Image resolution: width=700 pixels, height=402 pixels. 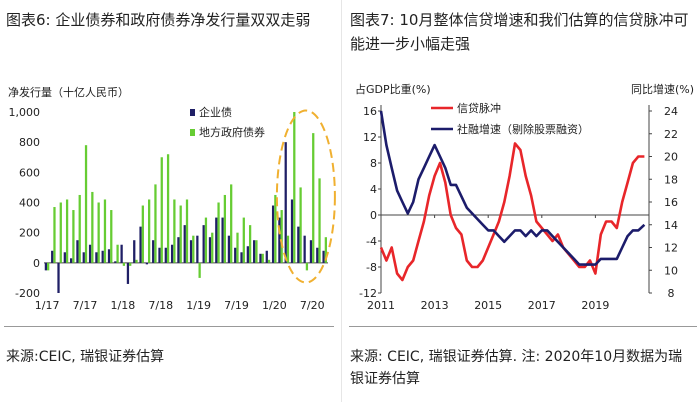 I want to click on source-note: 来源:CEIC, 瑞银证券估算, so click(x=85, y=357).